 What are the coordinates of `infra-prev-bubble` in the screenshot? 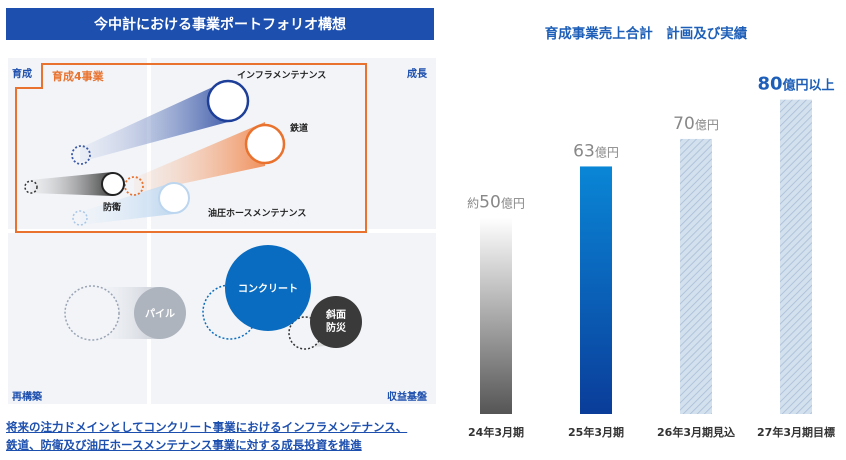 It's located at (81, 155).